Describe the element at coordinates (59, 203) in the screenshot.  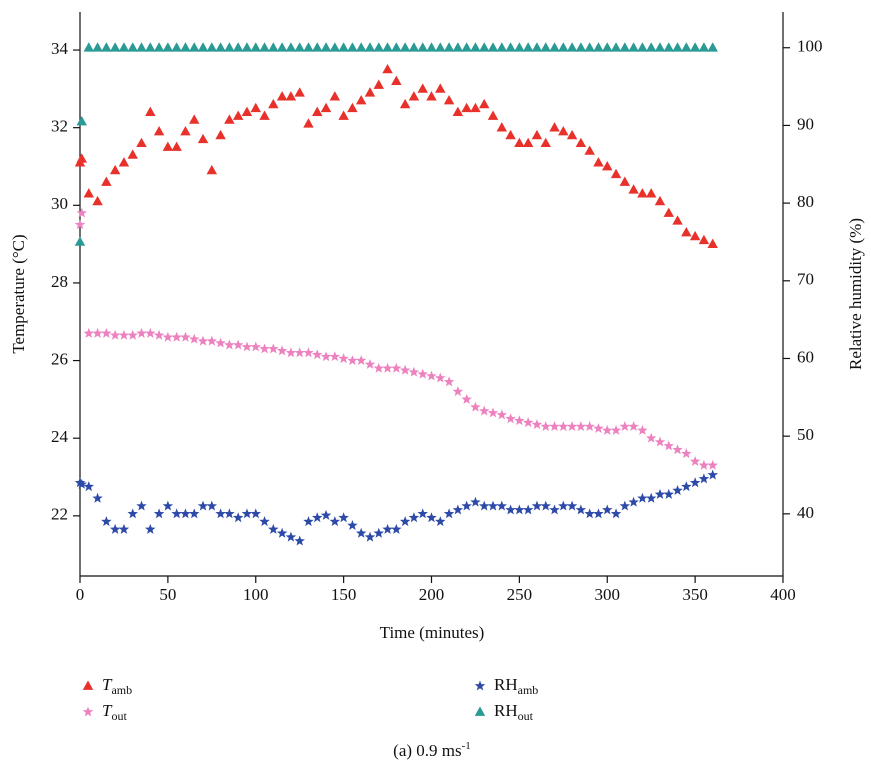
I see `y-tick-label: 30` at that location.